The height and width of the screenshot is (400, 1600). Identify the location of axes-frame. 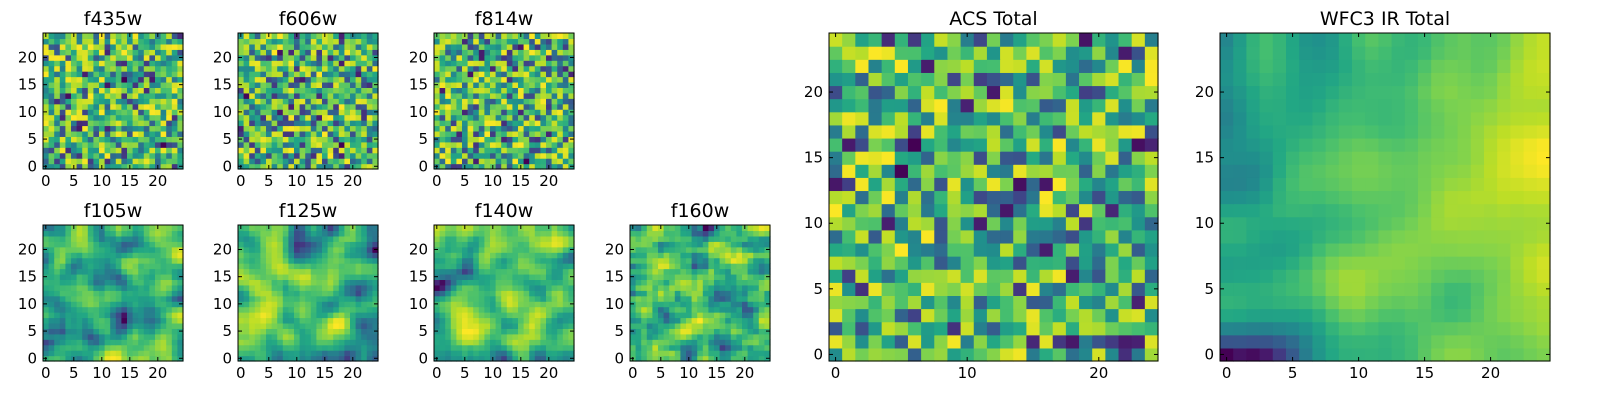
(113, 293).